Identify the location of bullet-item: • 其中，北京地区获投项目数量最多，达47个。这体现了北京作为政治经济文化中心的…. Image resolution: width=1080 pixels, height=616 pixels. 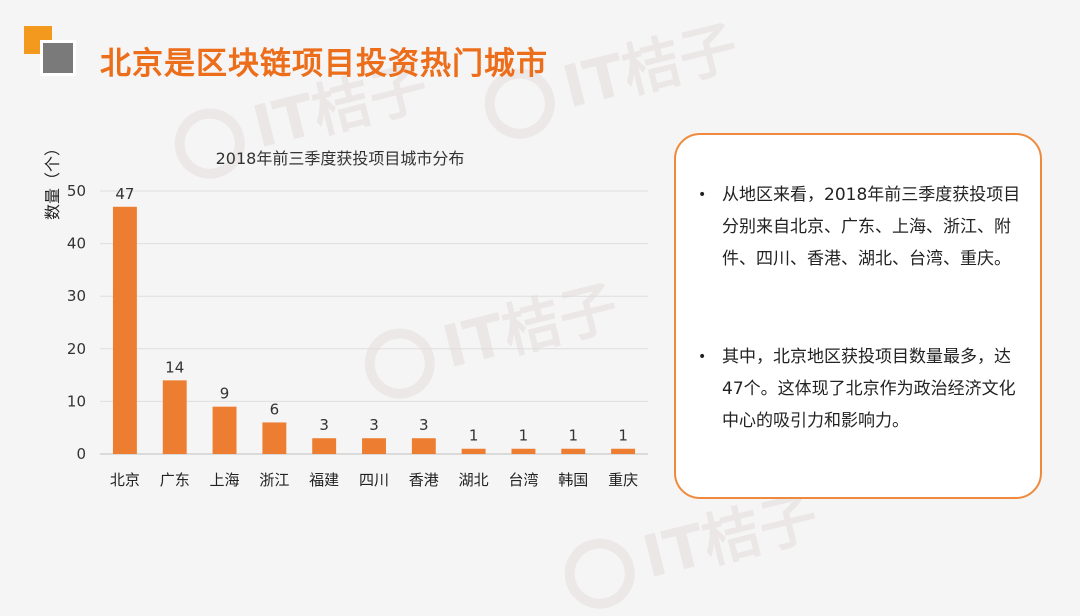
(863, 389).